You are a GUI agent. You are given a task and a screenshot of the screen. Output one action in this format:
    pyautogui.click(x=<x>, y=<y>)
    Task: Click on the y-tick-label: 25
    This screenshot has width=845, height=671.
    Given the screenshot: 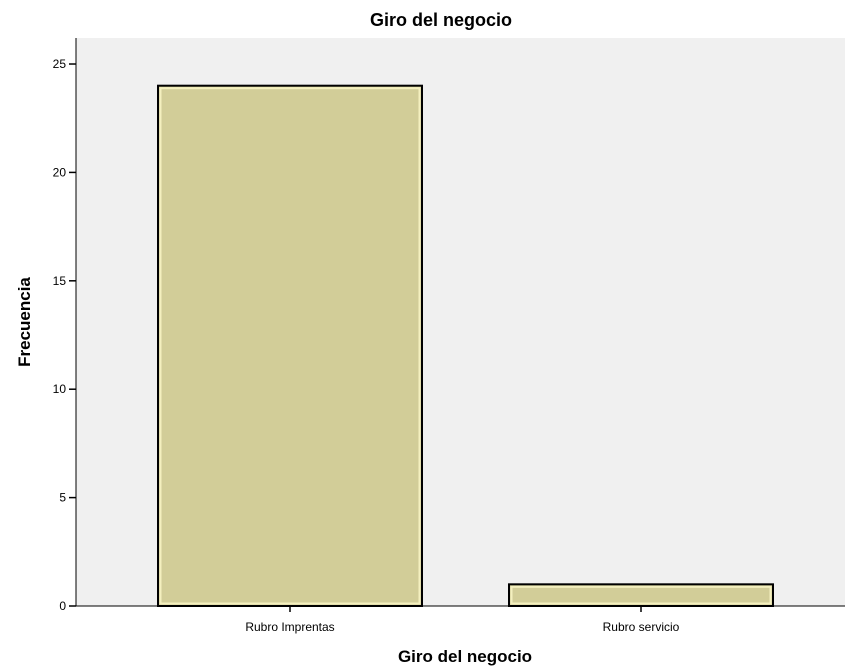 What is the action you would take?
    pyautogui.click(x=60, y=64)
    